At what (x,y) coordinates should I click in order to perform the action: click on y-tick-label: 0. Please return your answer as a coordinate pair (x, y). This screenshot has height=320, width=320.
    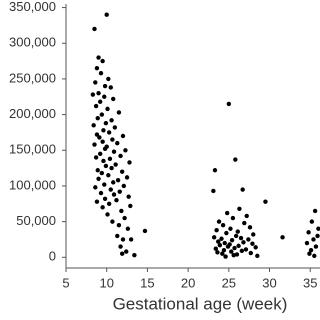
    Looking at the image, I should click on (52, 256).